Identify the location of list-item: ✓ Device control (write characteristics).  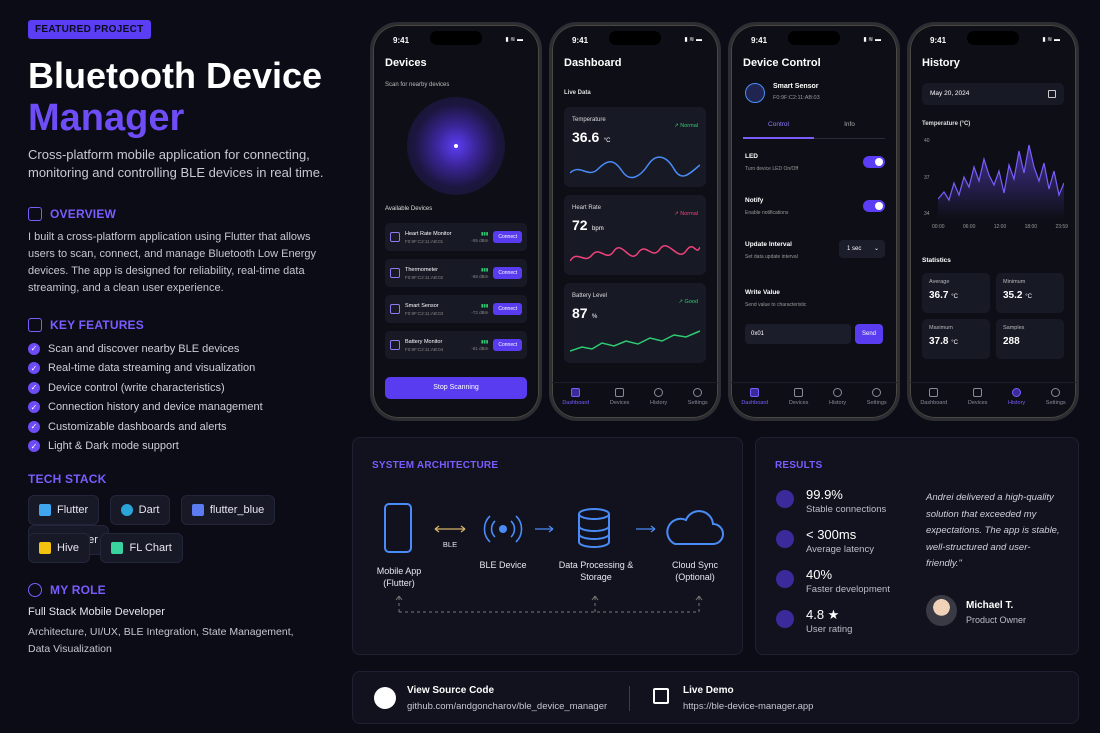
(145, 388).